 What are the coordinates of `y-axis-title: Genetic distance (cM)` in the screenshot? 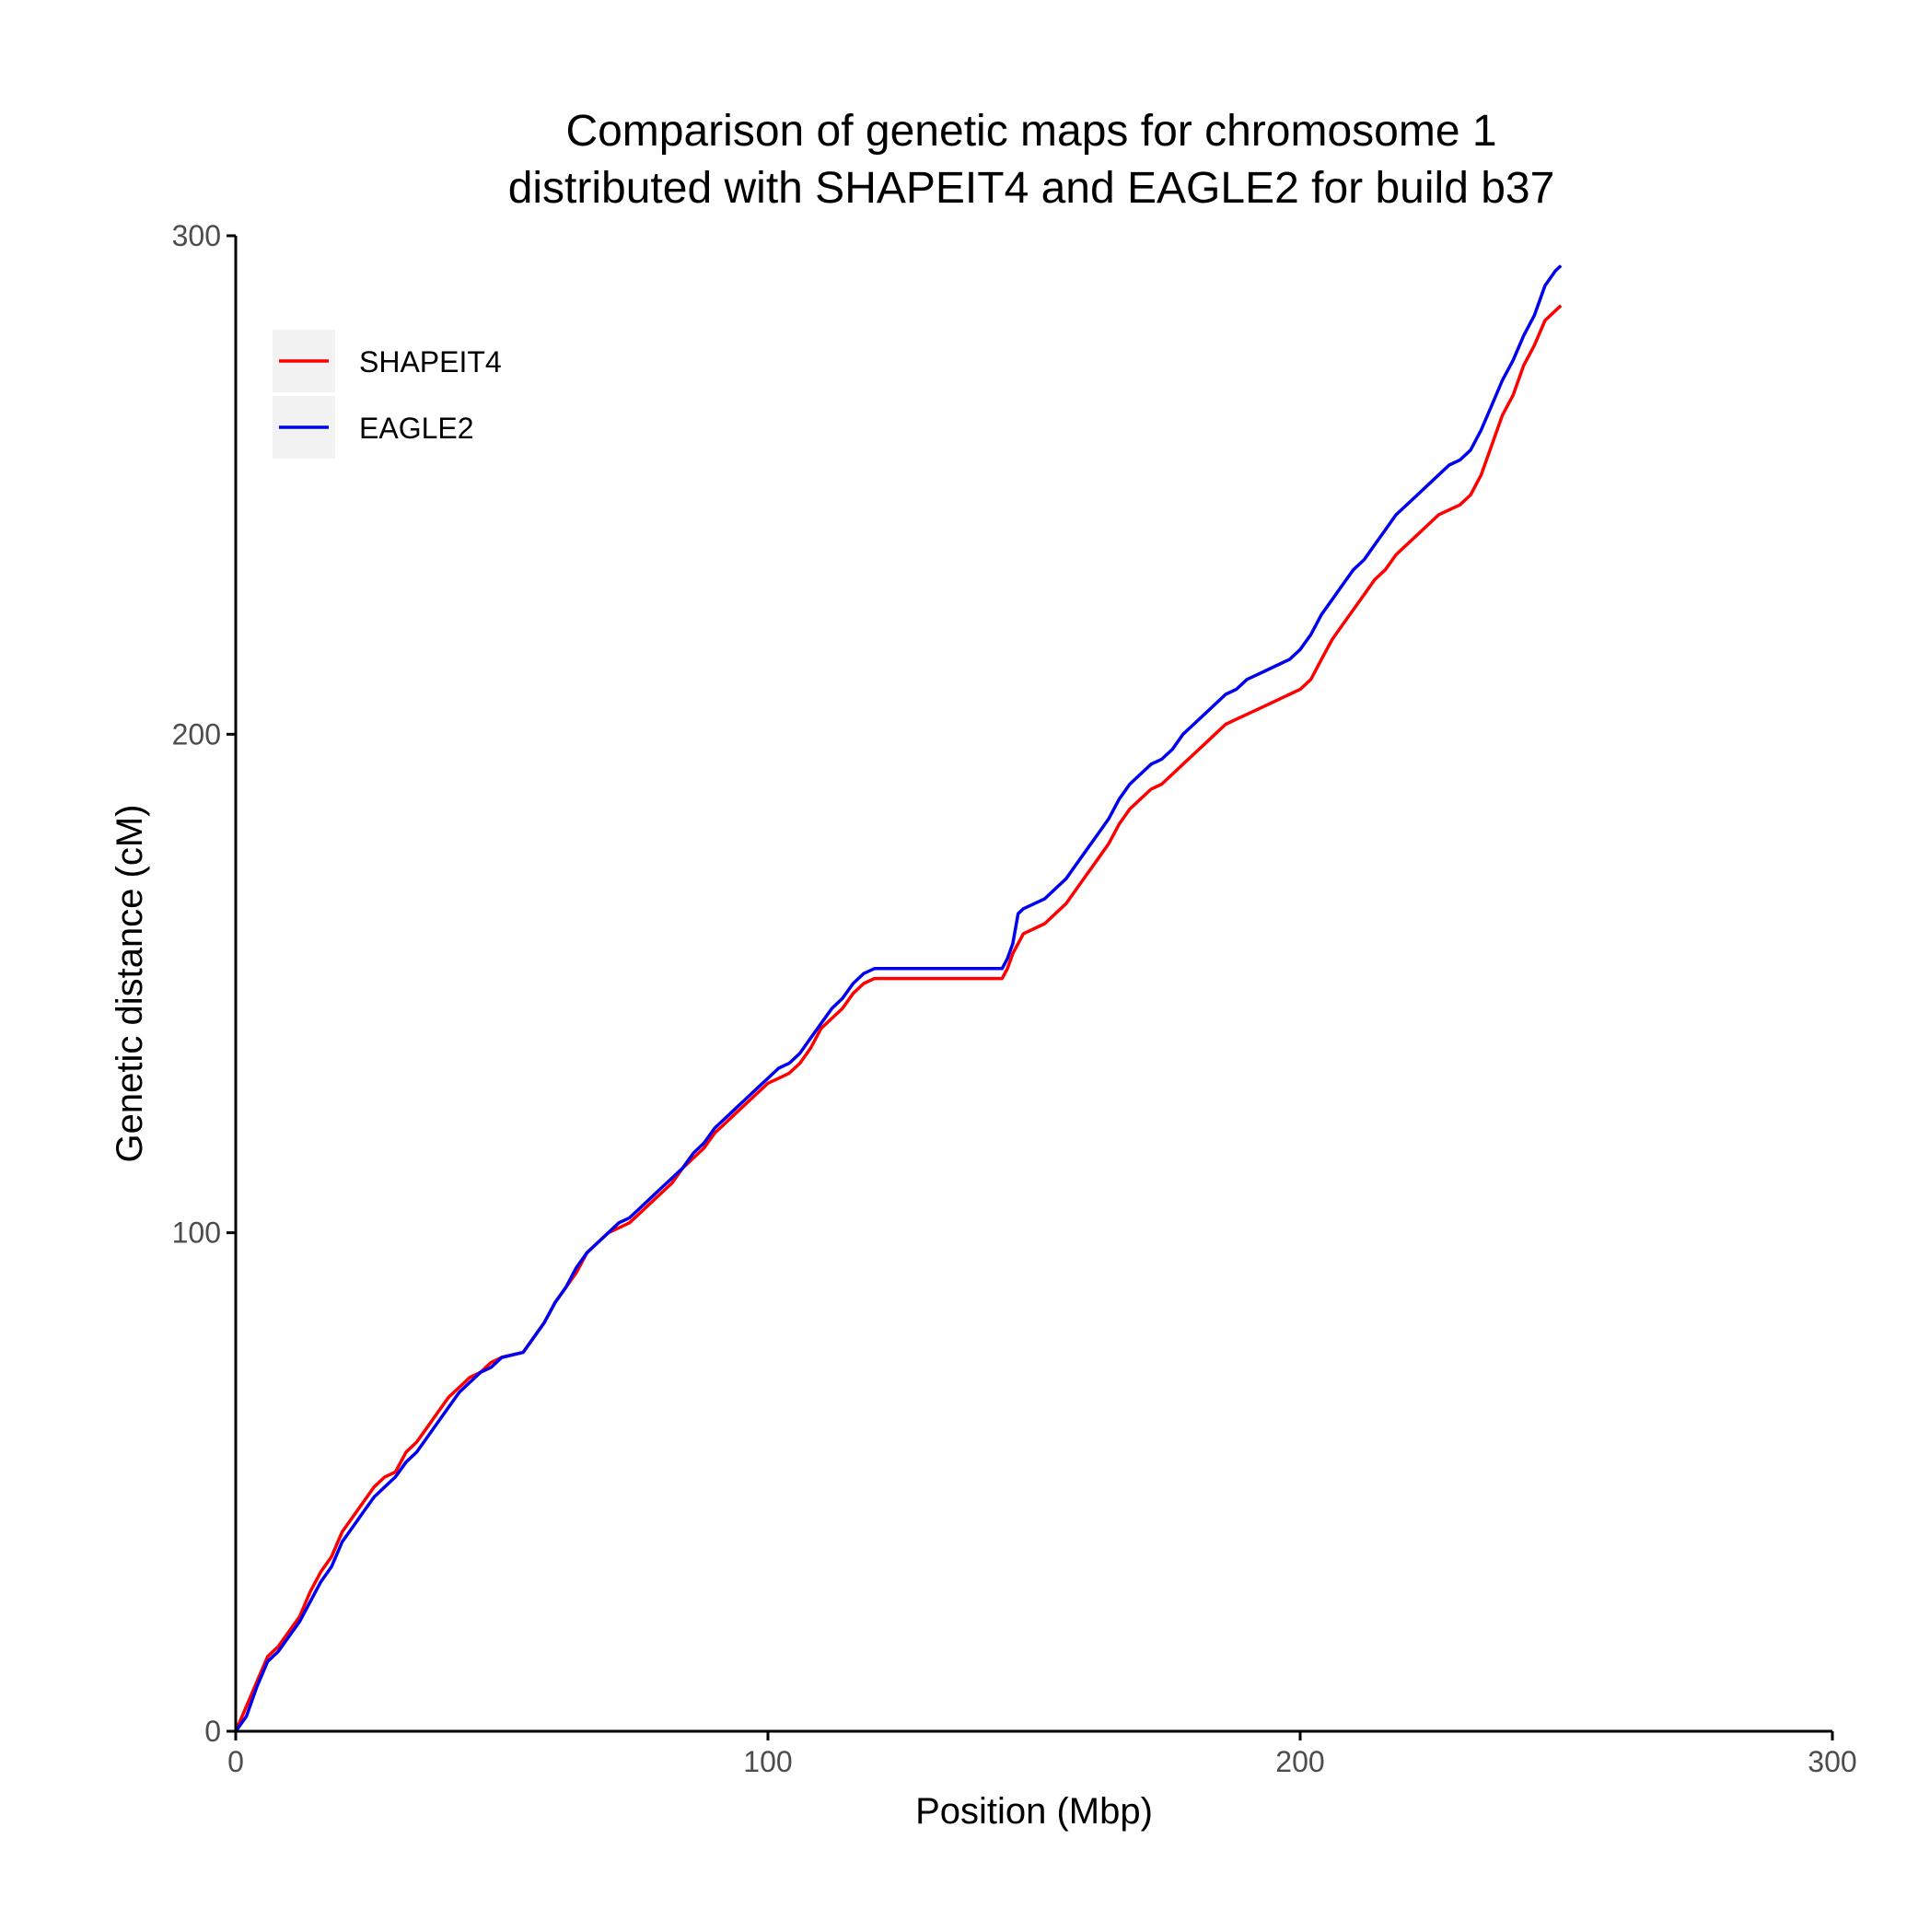 It's located at (130, 983).